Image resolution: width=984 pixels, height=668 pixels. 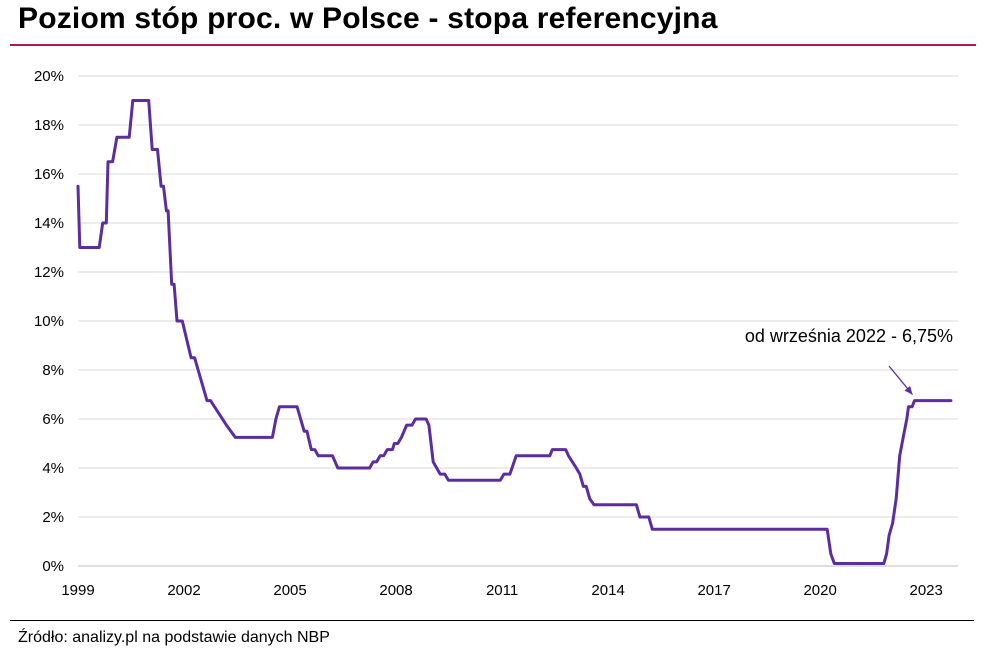 I want to click on y-tick-label: 16%, so click(x=49, y=174).